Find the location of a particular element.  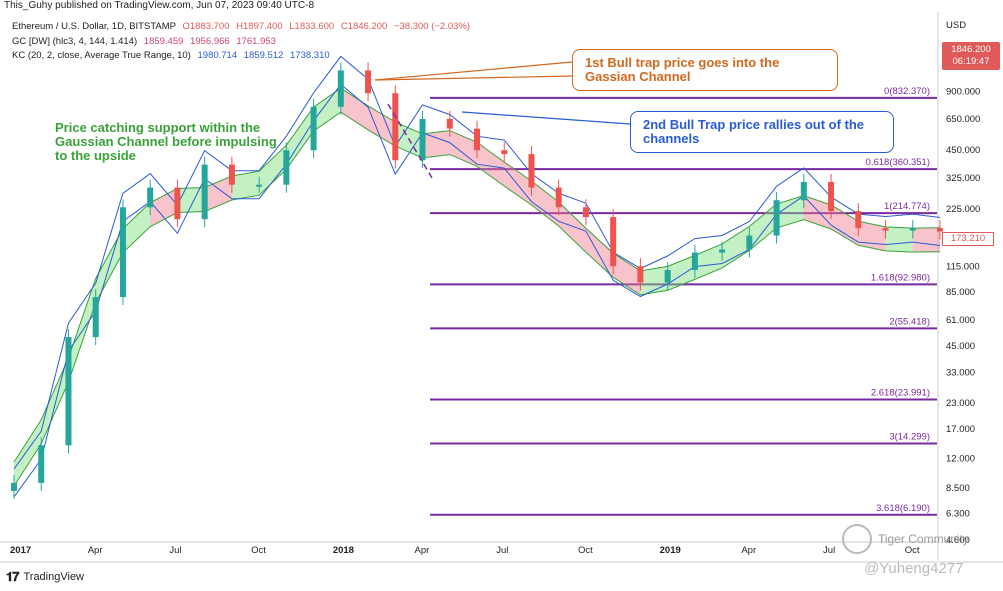

fib-level-label: 1.618(92.980) is located at coordinates (900, 277).